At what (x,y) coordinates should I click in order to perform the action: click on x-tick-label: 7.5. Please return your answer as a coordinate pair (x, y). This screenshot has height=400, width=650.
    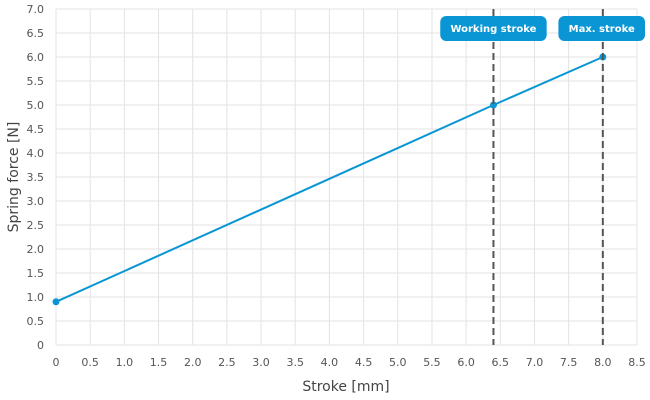
    Looking at the image, I should click on (569, 362).